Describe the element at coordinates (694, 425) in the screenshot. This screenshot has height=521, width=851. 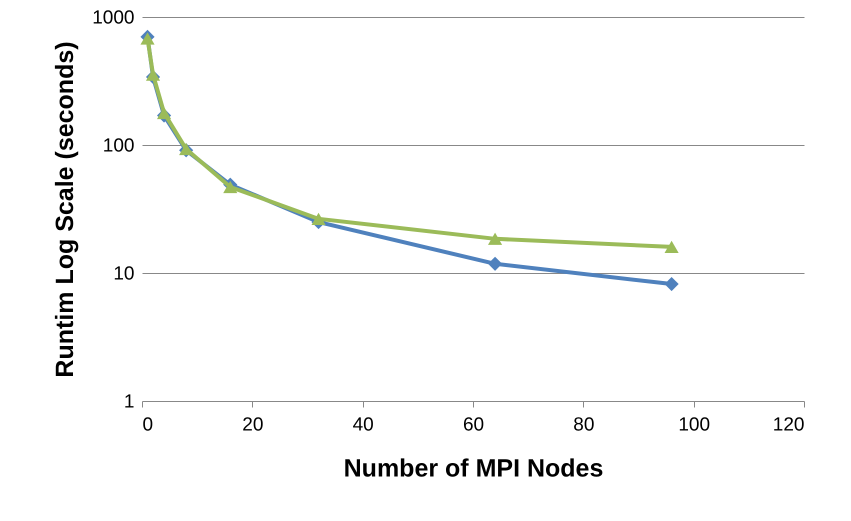
I see `x-tick-label: 100` at that location.